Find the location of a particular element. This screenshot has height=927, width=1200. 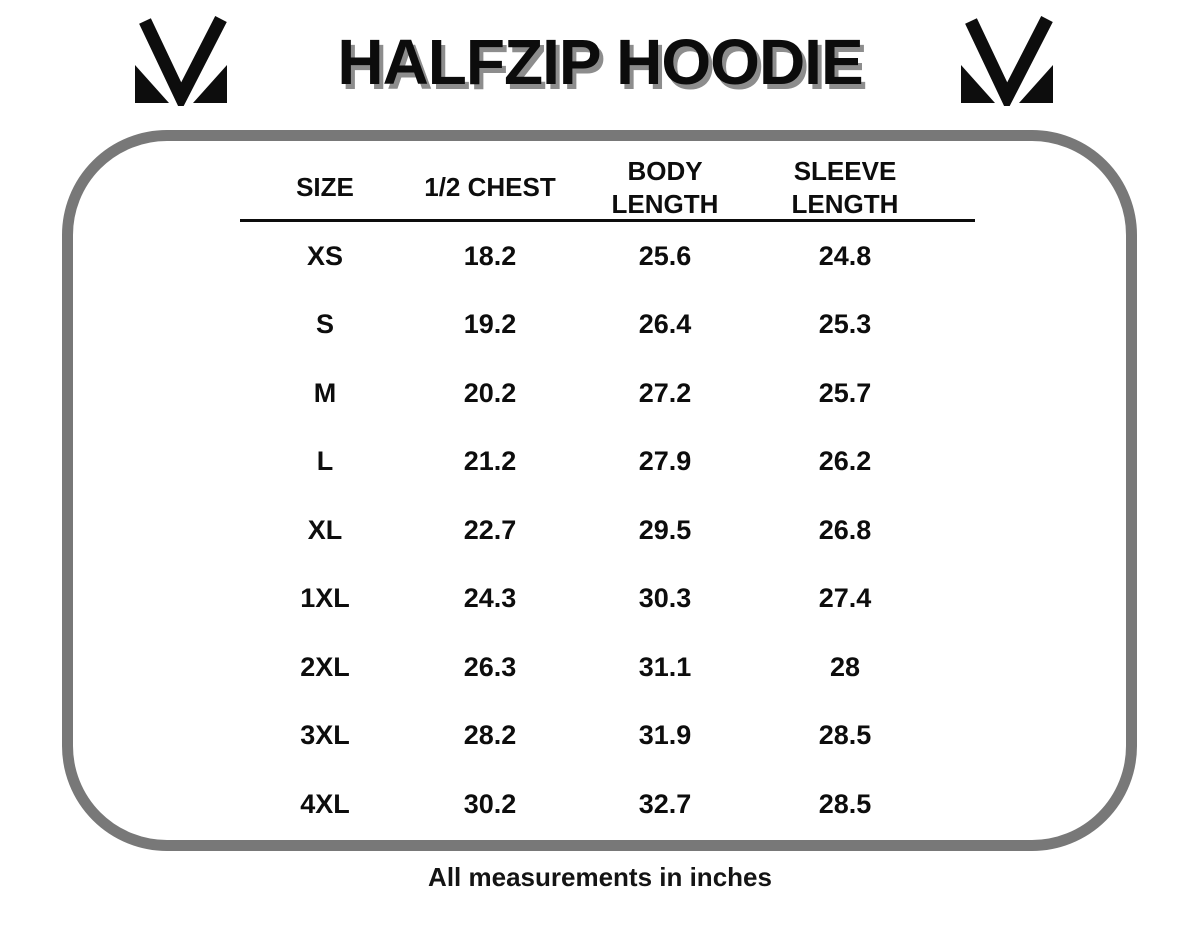

body-length-cell: 31.9 is located at coordinates (665, 735).